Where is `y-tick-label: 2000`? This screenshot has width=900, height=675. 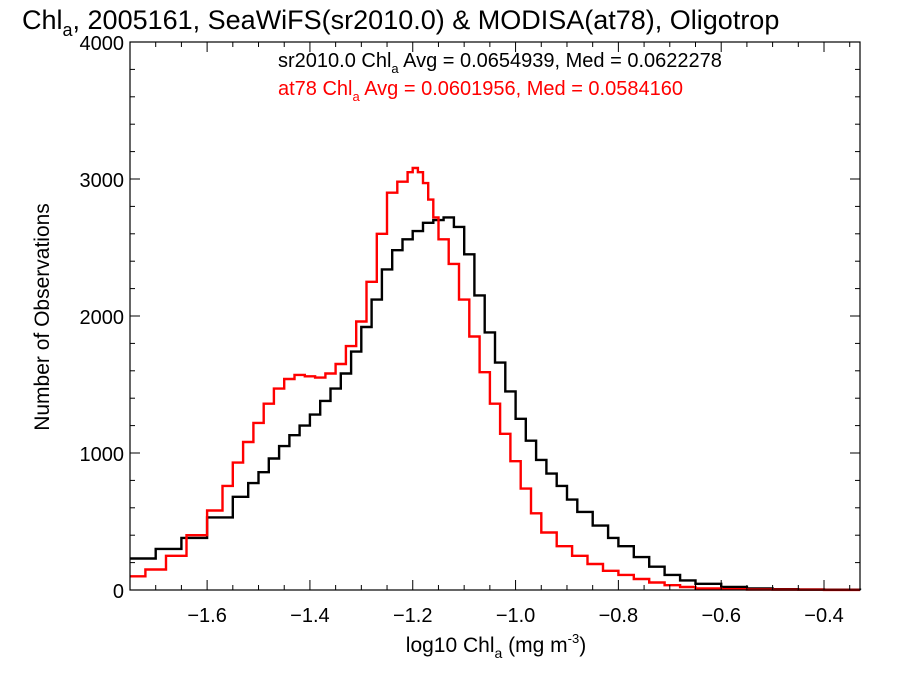 y-tick-label: 2000 is located at coordinates (102, 318).